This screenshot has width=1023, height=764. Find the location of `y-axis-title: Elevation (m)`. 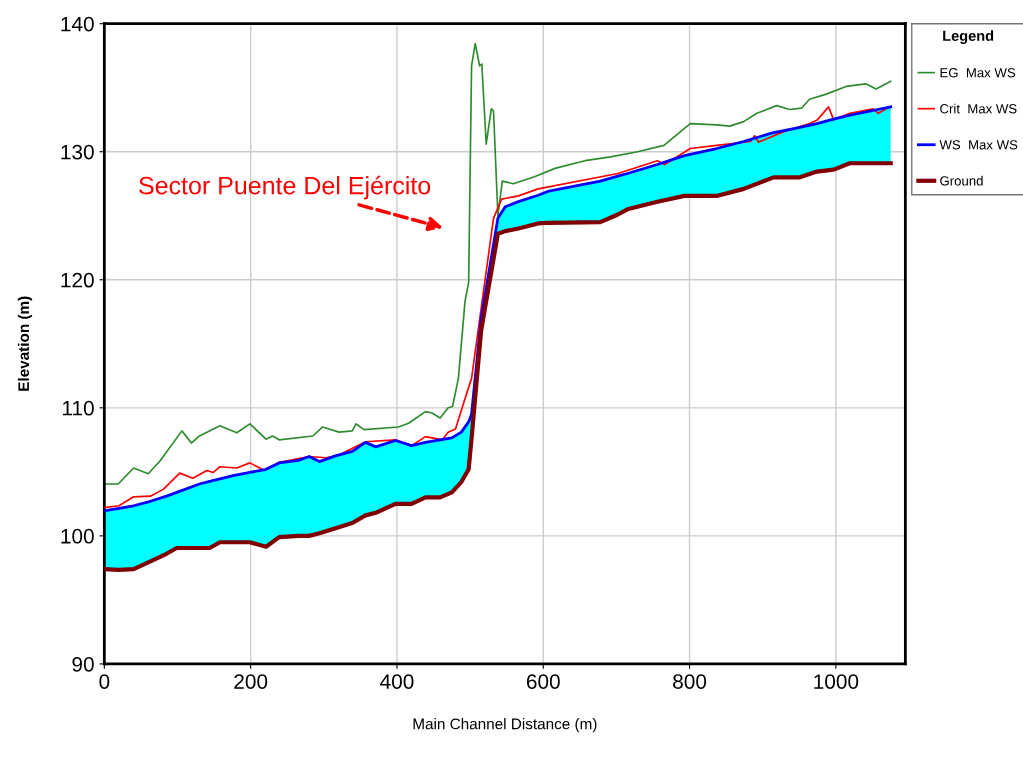

y-axis-title: Elevation (m) is located at coordinates (25, 343).